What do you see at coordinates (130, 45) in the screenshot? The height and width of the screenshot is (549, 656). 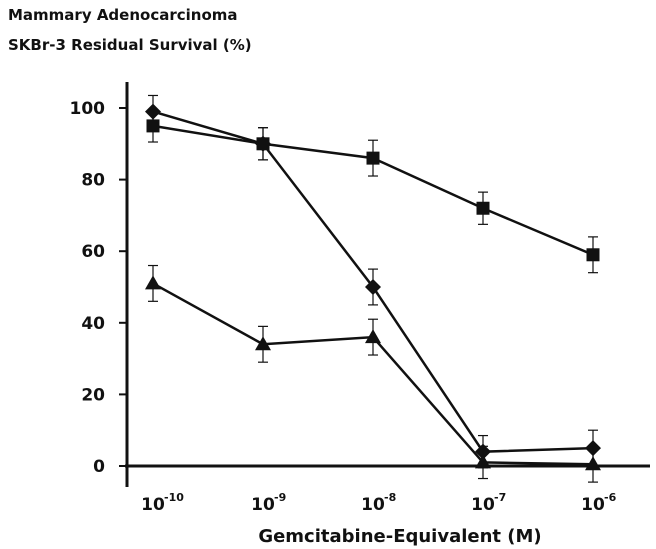 I see `chart-subtitle: SKBr-3 Residual Survival (%)` at bounding box center [130, 45].